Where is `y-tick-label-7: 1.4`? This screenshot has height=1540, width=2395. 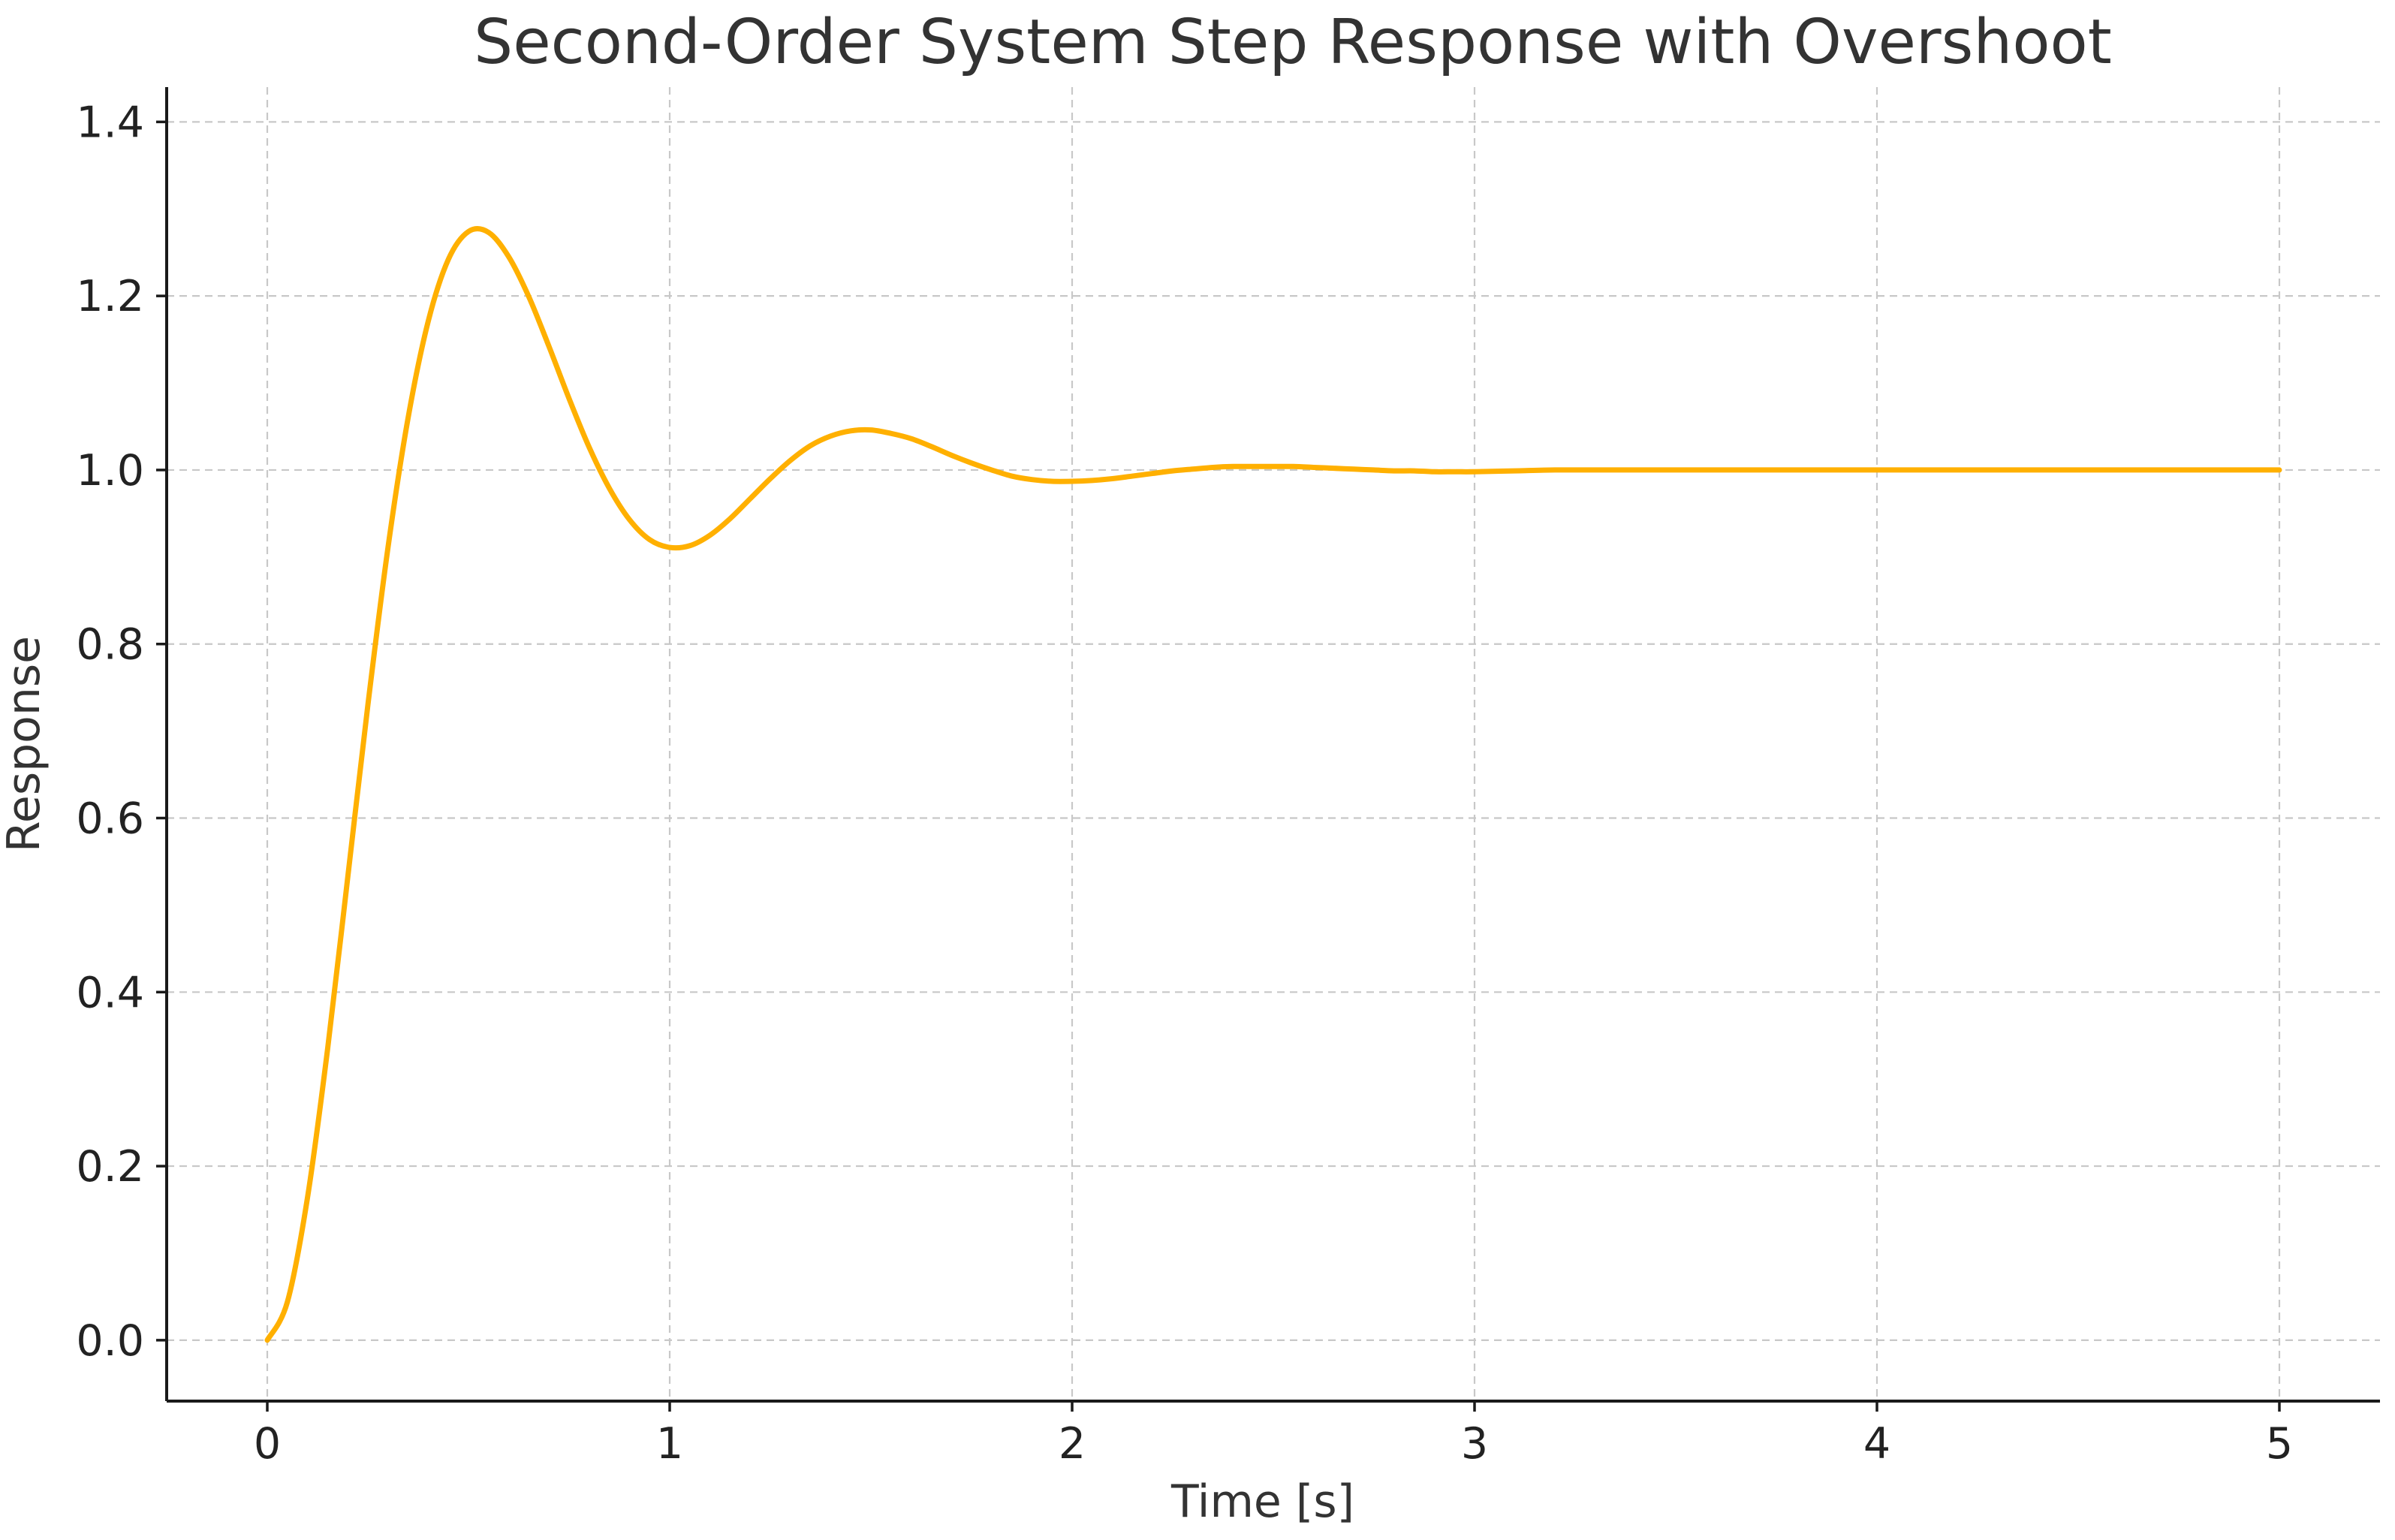 y-tick-label-7: 1.4 is located at coordinates (110, 122).